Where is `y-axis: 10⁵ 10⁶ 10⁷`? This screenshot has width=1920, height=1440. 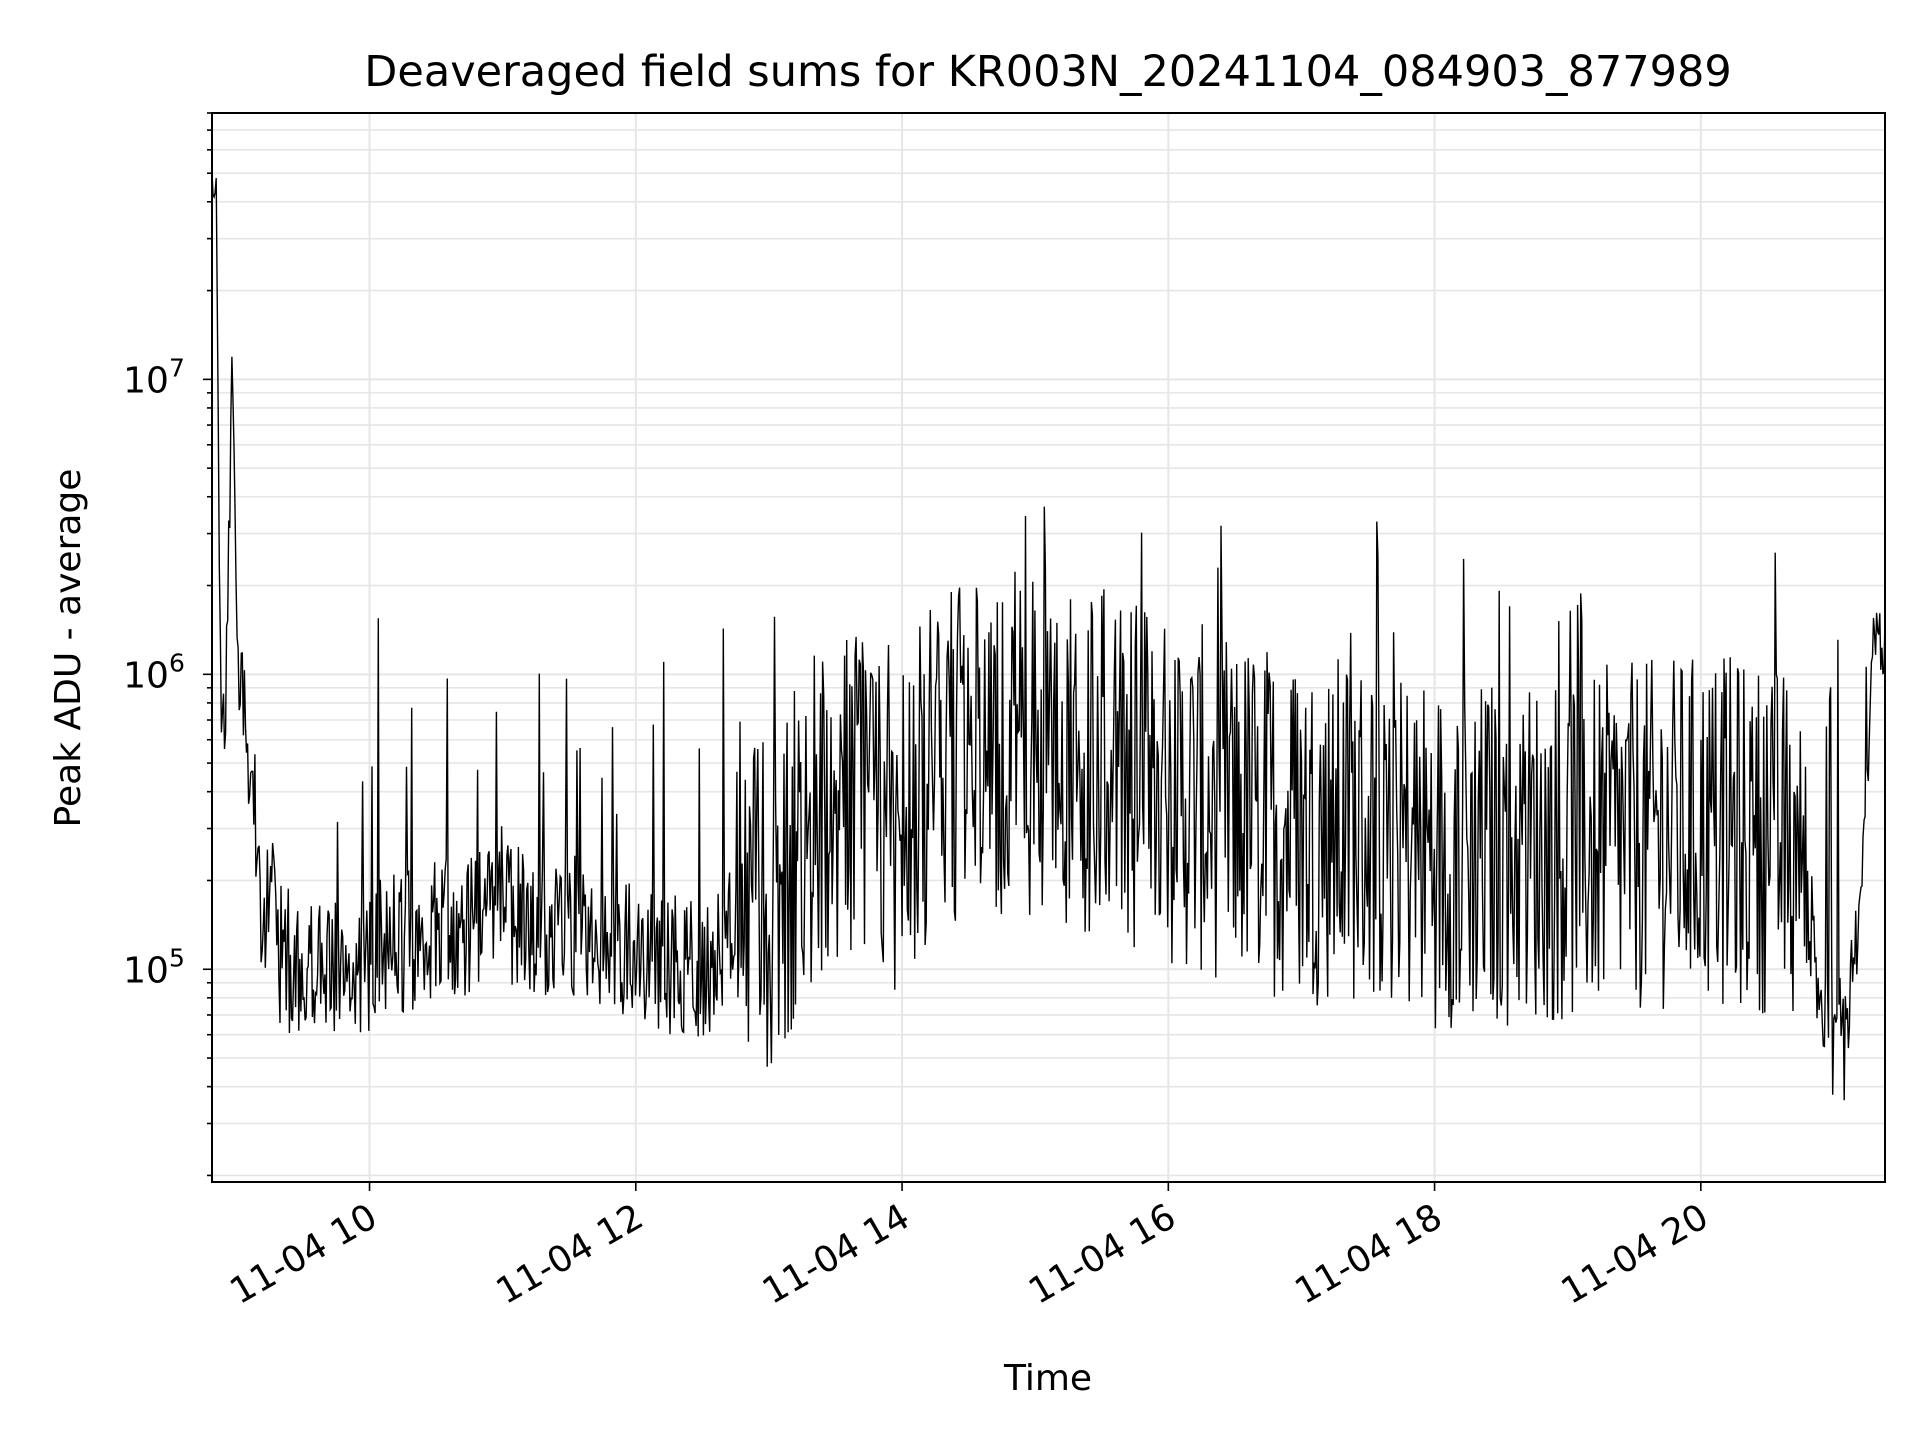 y-axis: 10⁵ 10⁶ 10⁷ is located at coordinates (167, 644).